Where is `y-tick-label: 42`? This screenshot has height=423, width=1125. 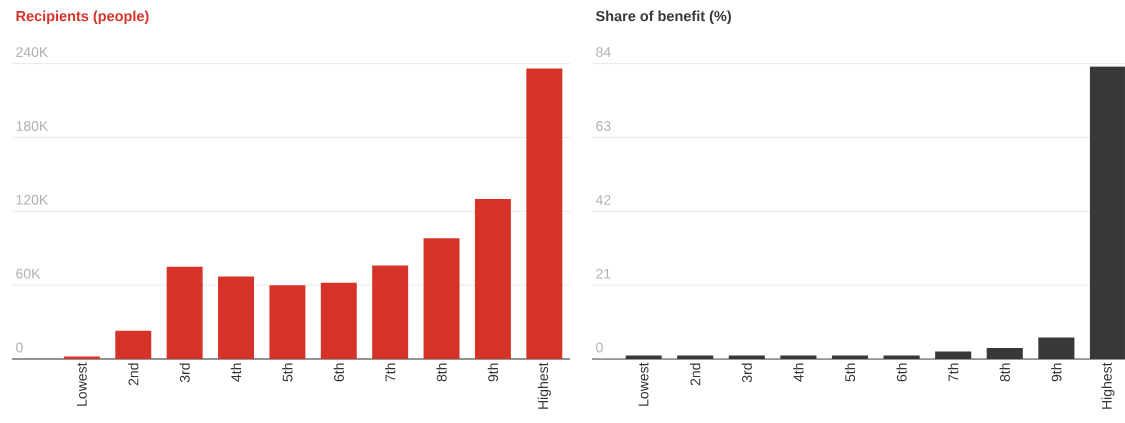
y-tick-label: 42 is located at coordinates (603, 199).